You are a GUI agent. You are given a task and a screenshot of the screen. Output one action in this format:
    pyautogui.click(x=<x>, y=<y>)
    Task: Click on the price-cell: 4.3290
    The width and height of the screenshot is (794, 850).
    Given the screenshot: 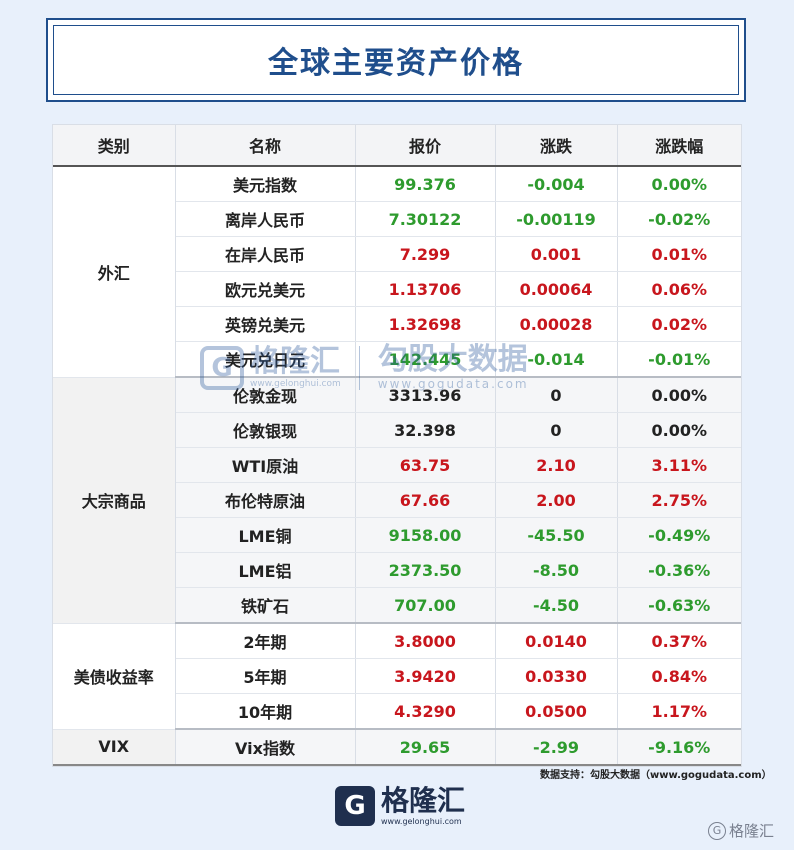 What is the action you would take?
    pyautogui.click(x=425, y=711)
    